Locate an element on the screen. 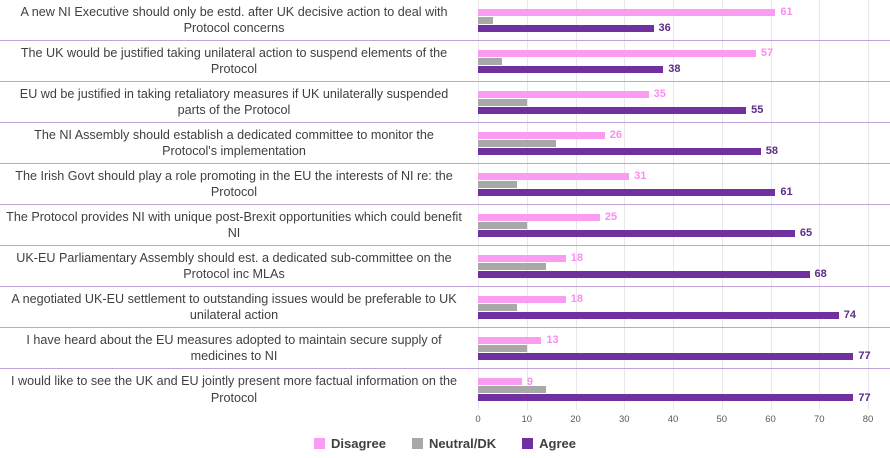 The width and height of the screenshot is (890, 458). legend-swatch-icon is located at coordinates (417, 443).